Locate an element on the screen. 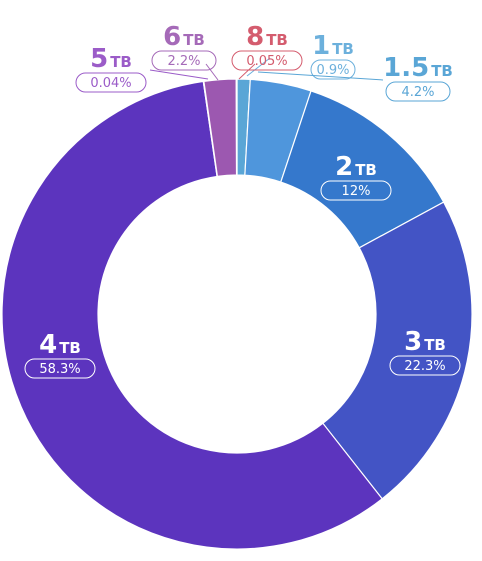  percent-label: 4.2% is located at coordinates (417, 92).